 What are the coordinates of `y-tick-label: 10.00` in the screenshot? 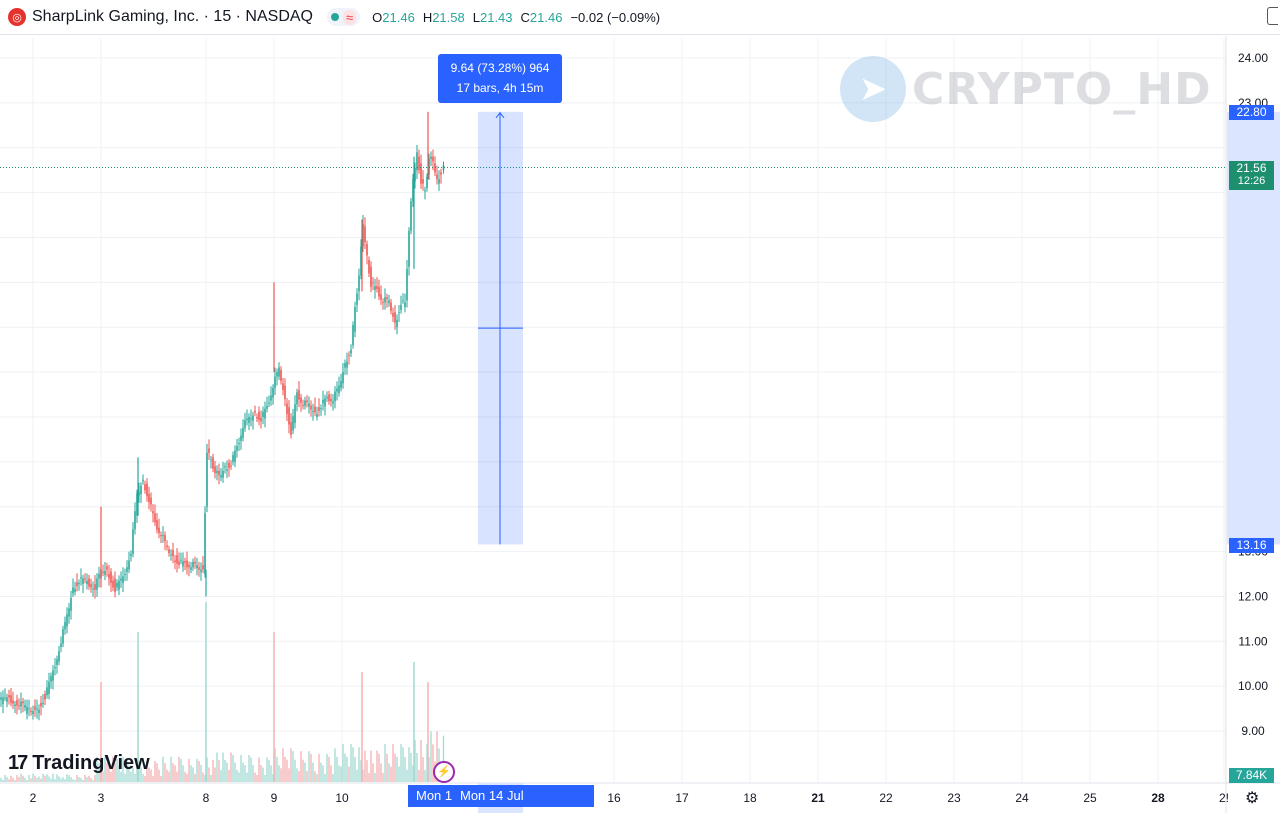 It's located at (1253, 686).